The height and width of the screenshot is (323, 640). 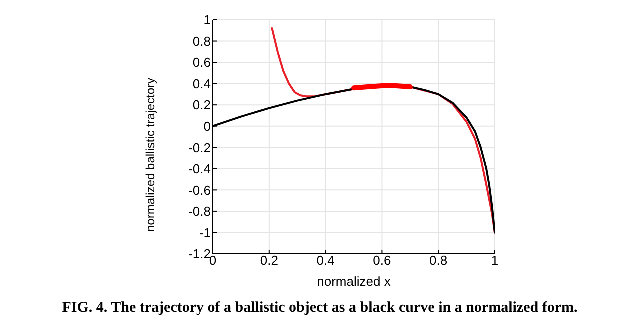 I want to click on caption: FIG. 4. The trajectory of a ballistic object as a black curve in a normalized form., so click(x=320, y=308).